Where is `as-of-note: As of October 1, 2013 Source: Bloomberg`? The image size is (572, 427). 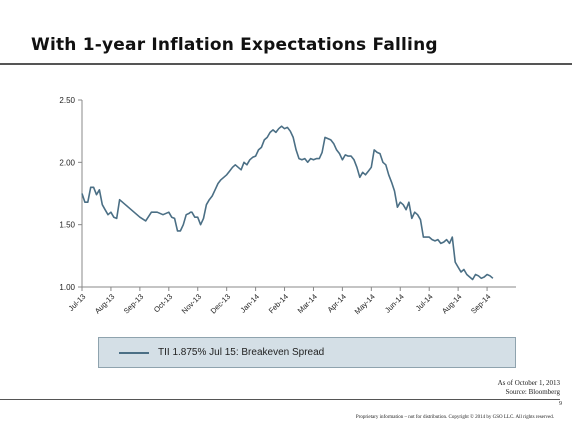
as-of-note: As of October 1, 2013 Source: Bloomberg is located at coordinates (529, 388).